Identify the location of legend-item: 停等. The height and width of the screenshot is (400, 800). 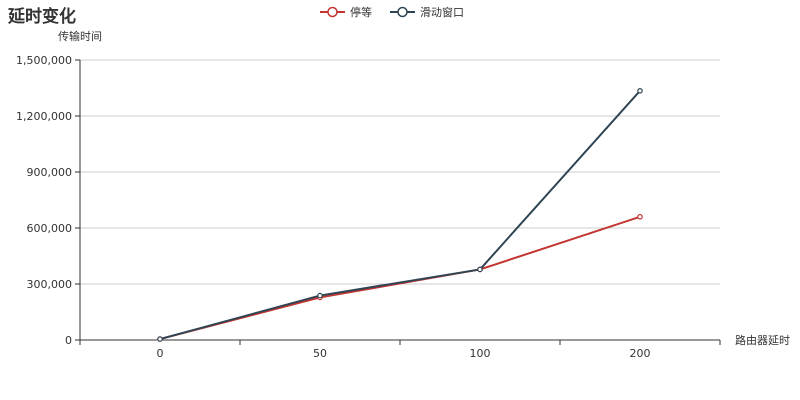
(346, 12).